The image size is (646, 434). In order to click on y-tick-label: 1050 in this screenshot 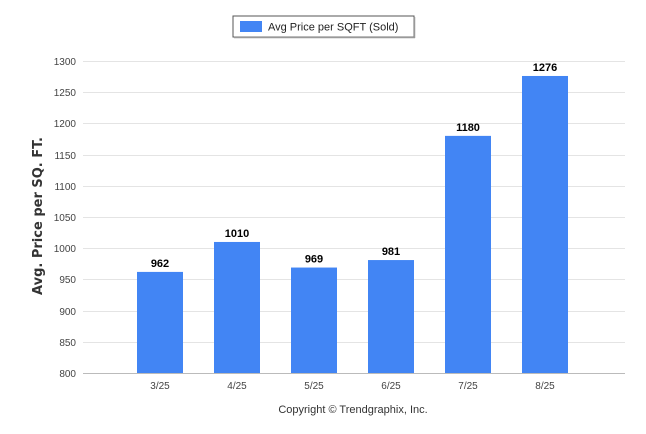, I will do `click(65, 218)`.